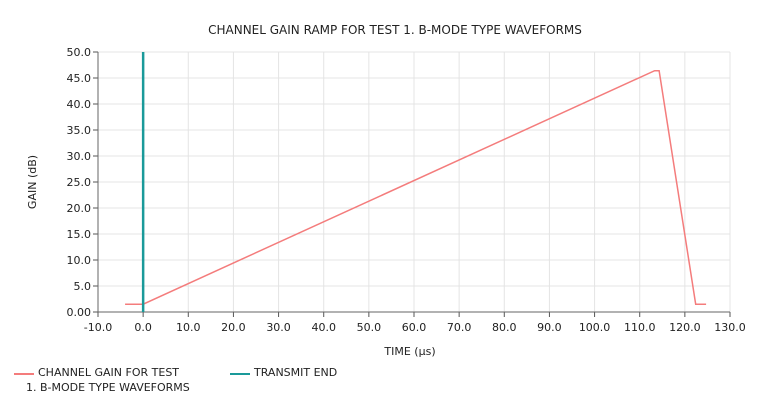 This screenshot has width=770, height=418. What do you see at coordinates (278, 327) in the screenshot?
I see `x-tick-label: 30.0` at bounding box center [278, 327].